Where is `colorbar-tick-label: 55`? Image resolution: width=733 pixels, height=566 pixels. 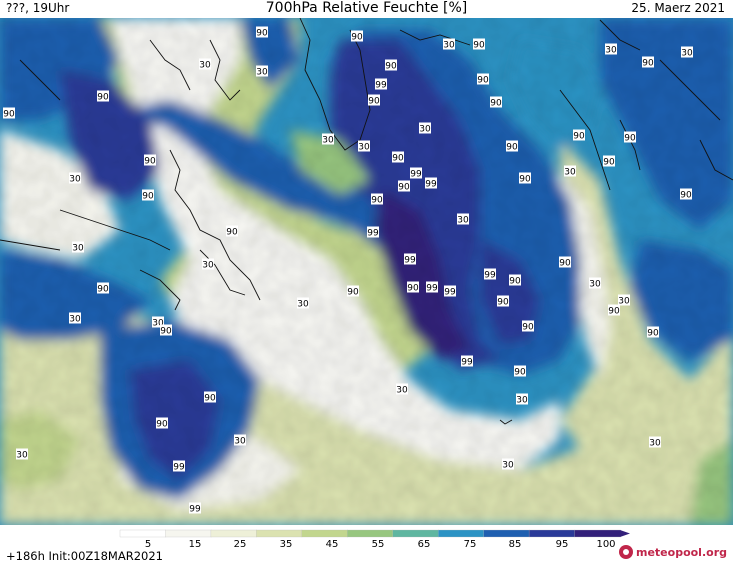
colorbar-tick-label: 55 is located at coordinates (378, 544).